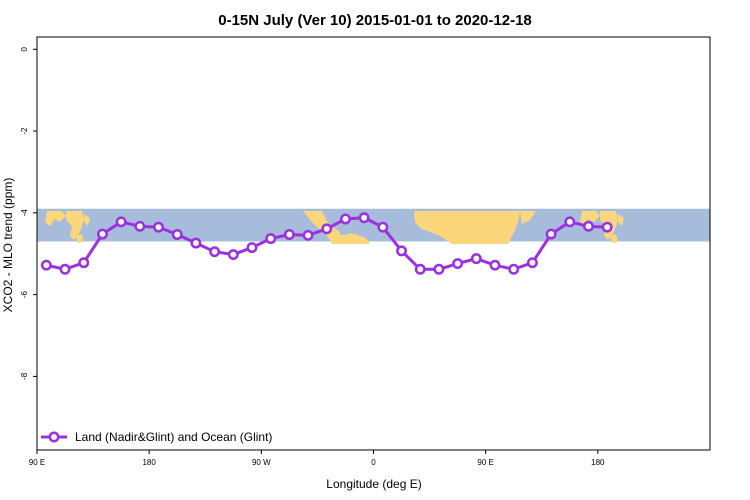  What do you see at coordinates (24, 48) in the screenshot?
I see `y-tick-label: 0` at bounding box center [24, 48].